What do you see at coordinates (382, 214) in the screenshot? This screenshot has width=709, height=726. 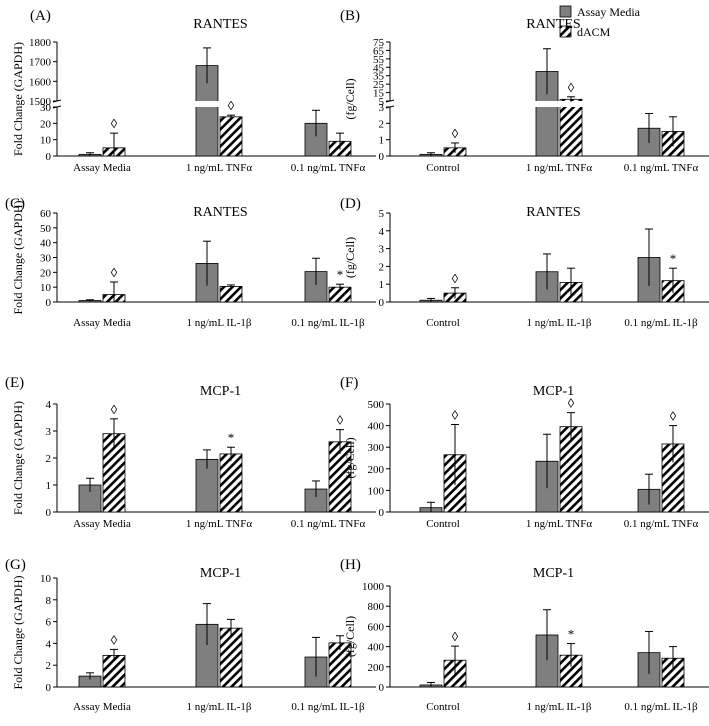 I see `y-tick-label: 5` at bounding box center [382, 214].